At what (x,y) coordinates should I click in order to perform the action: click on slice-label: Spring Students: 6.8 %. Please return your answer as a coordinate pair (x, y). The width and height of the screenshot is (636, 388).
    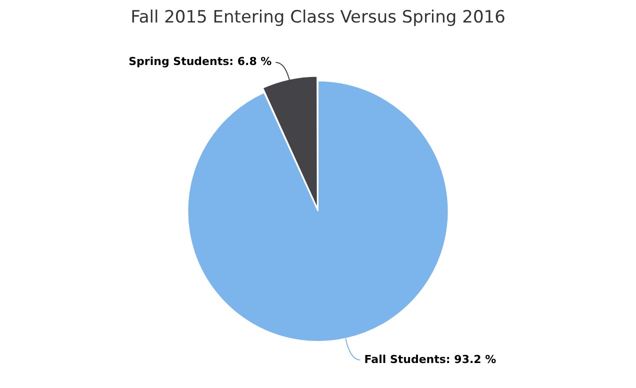
    Looking at the image, I should click on (200, 61).